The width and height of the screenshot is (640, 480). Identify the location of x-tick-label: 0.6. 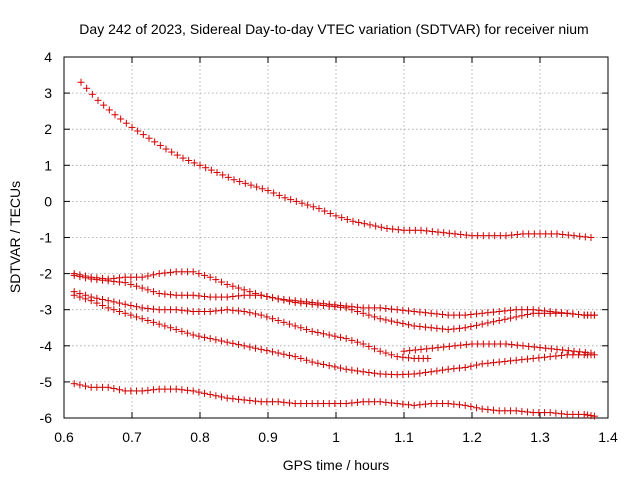
(64, 437).